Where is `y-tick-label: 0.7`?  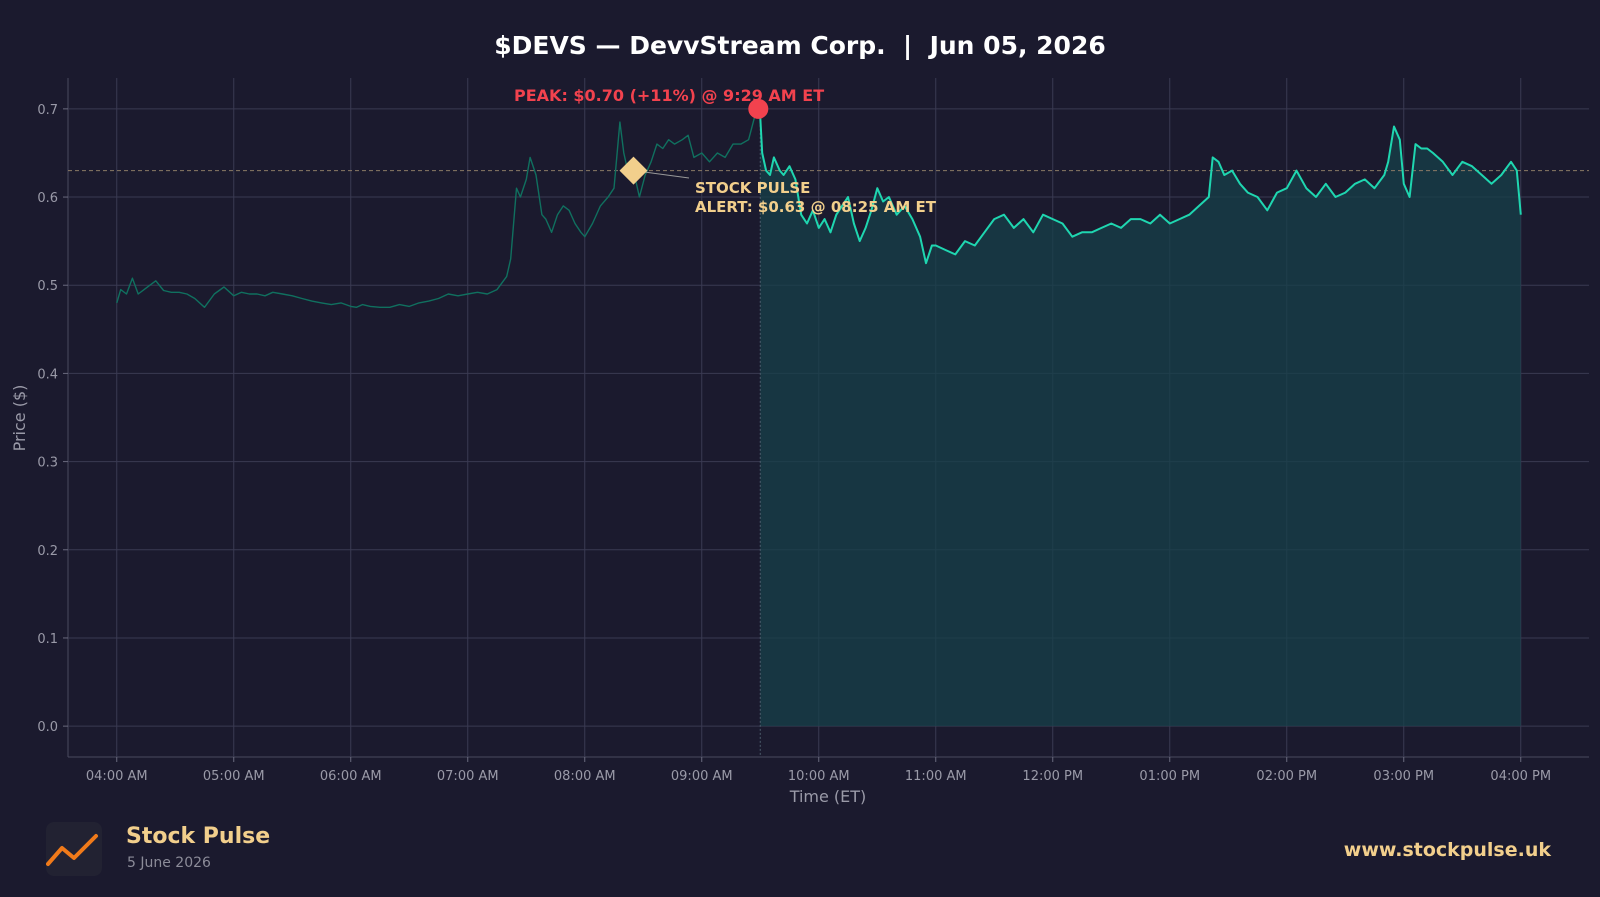
y-tick-label: 0.7 is located at coordinates (47, 110).